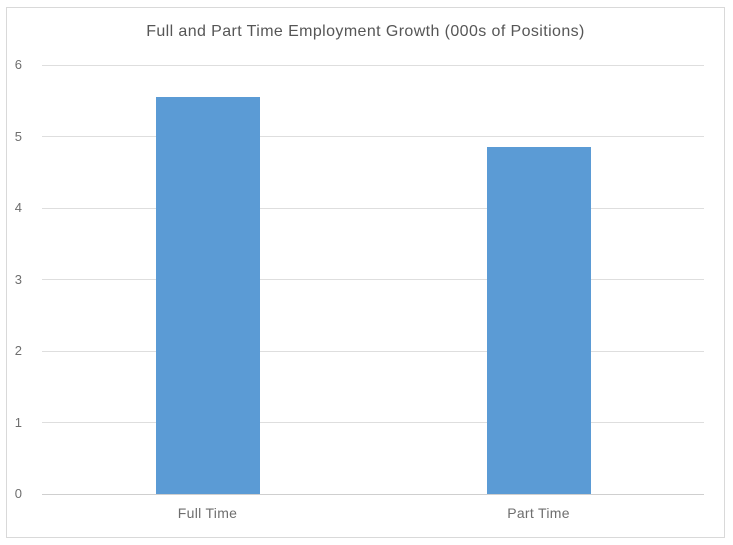 The height and width of the screenshot is (545, 733). Describe the element at coordinates (373, 279) in the screenshot. I see `gridline-y3` at that location.